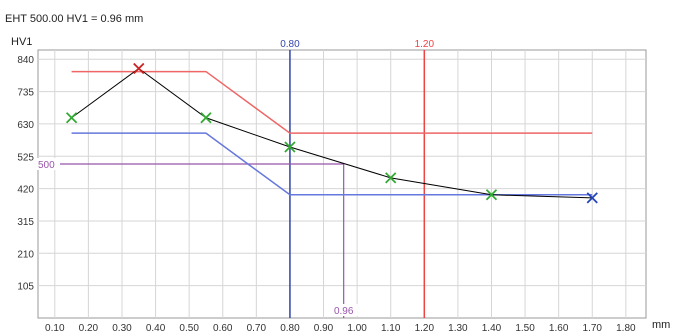  What do you see at coordinates (25, 222) in the screenshot?
I see `y-tick-label: 315` at bounding box center [25, 222].